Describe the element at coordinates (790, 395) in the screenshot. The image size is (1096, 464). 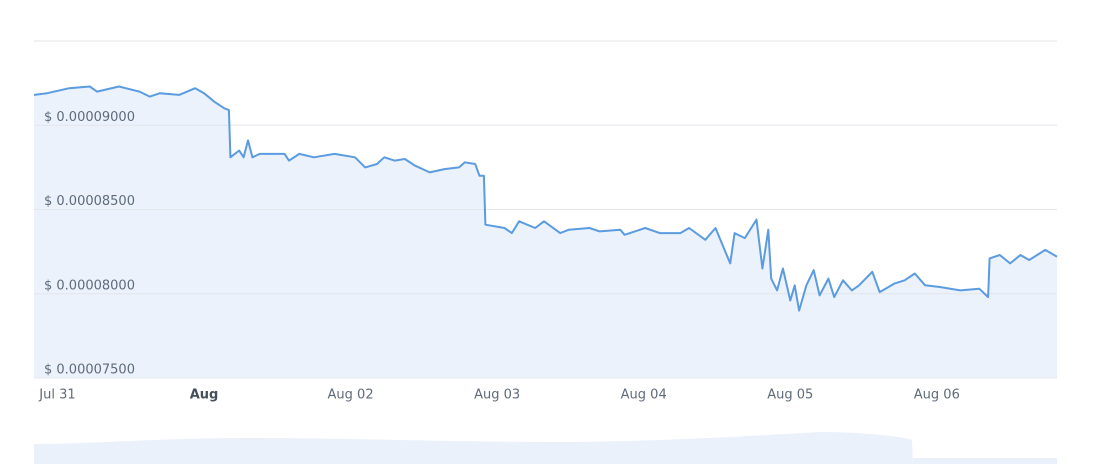
I see `x-tick-label: Aug 05` at that location.